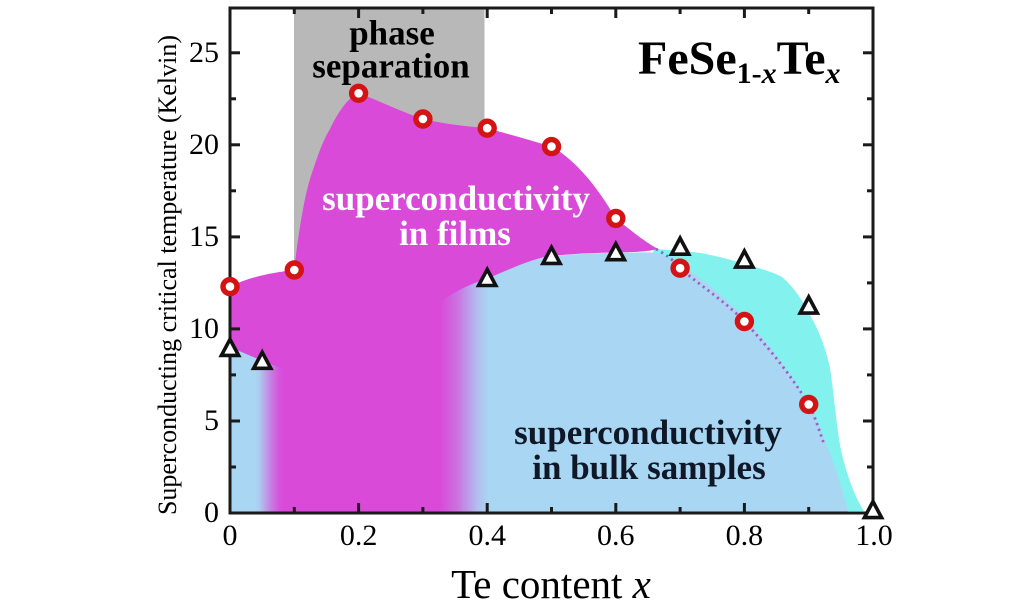 This screenshot has width=1024, height=606. Describe the element at coordinates (204, 52) in the screenshot. I see `svg-text: 25` at that location.